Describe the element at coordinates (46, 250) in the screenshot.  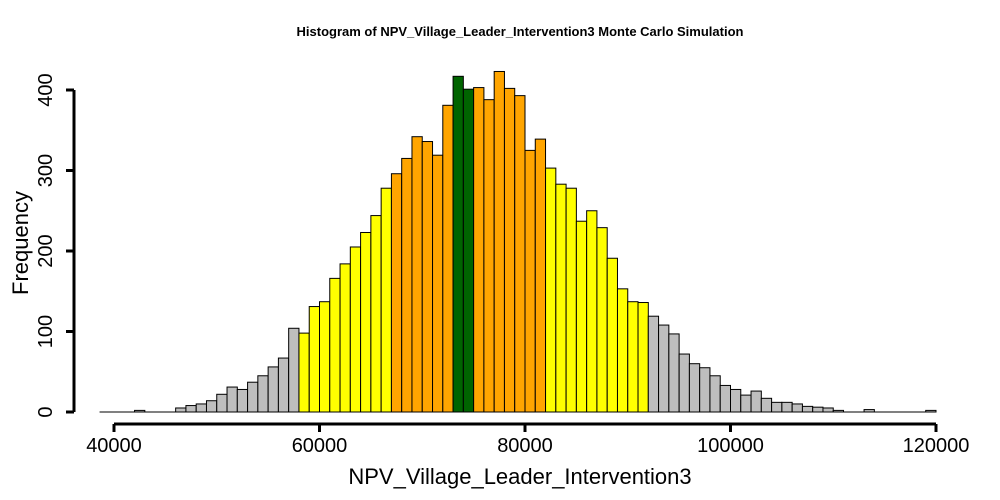
I see `y-tick-label: 200` at that location.